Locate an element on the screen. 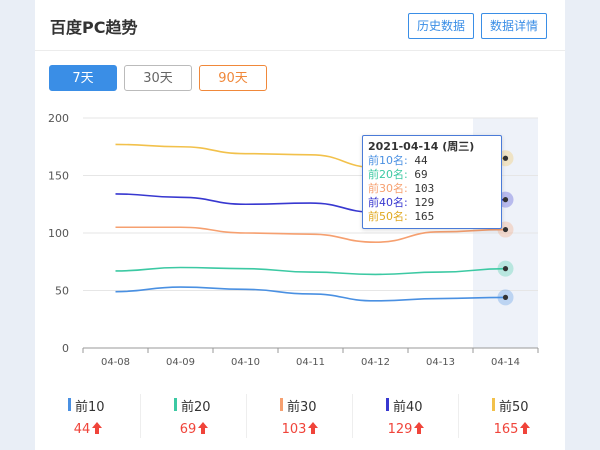 The image size is (600, 450). tooltip-label: 前40名: is located at coordinates (388, 202).